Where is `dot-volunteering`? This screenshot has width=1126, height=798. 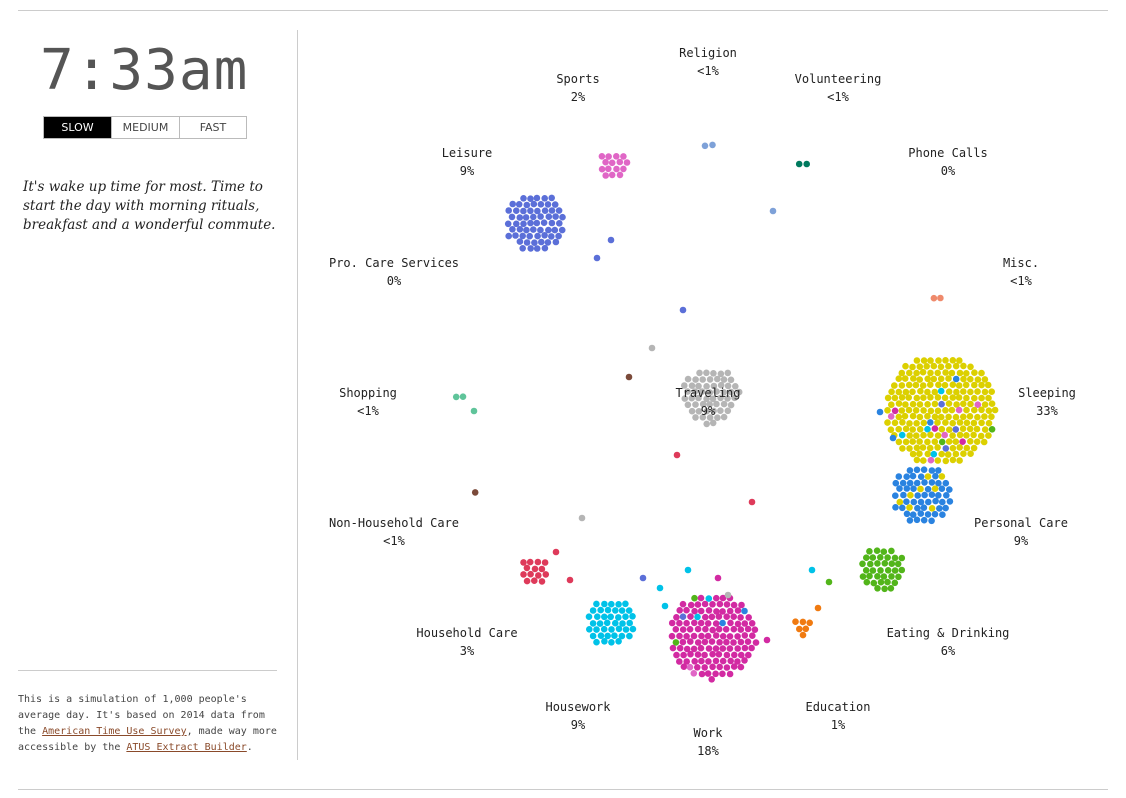 dot-volunteering is located at coordinates (799, 164).